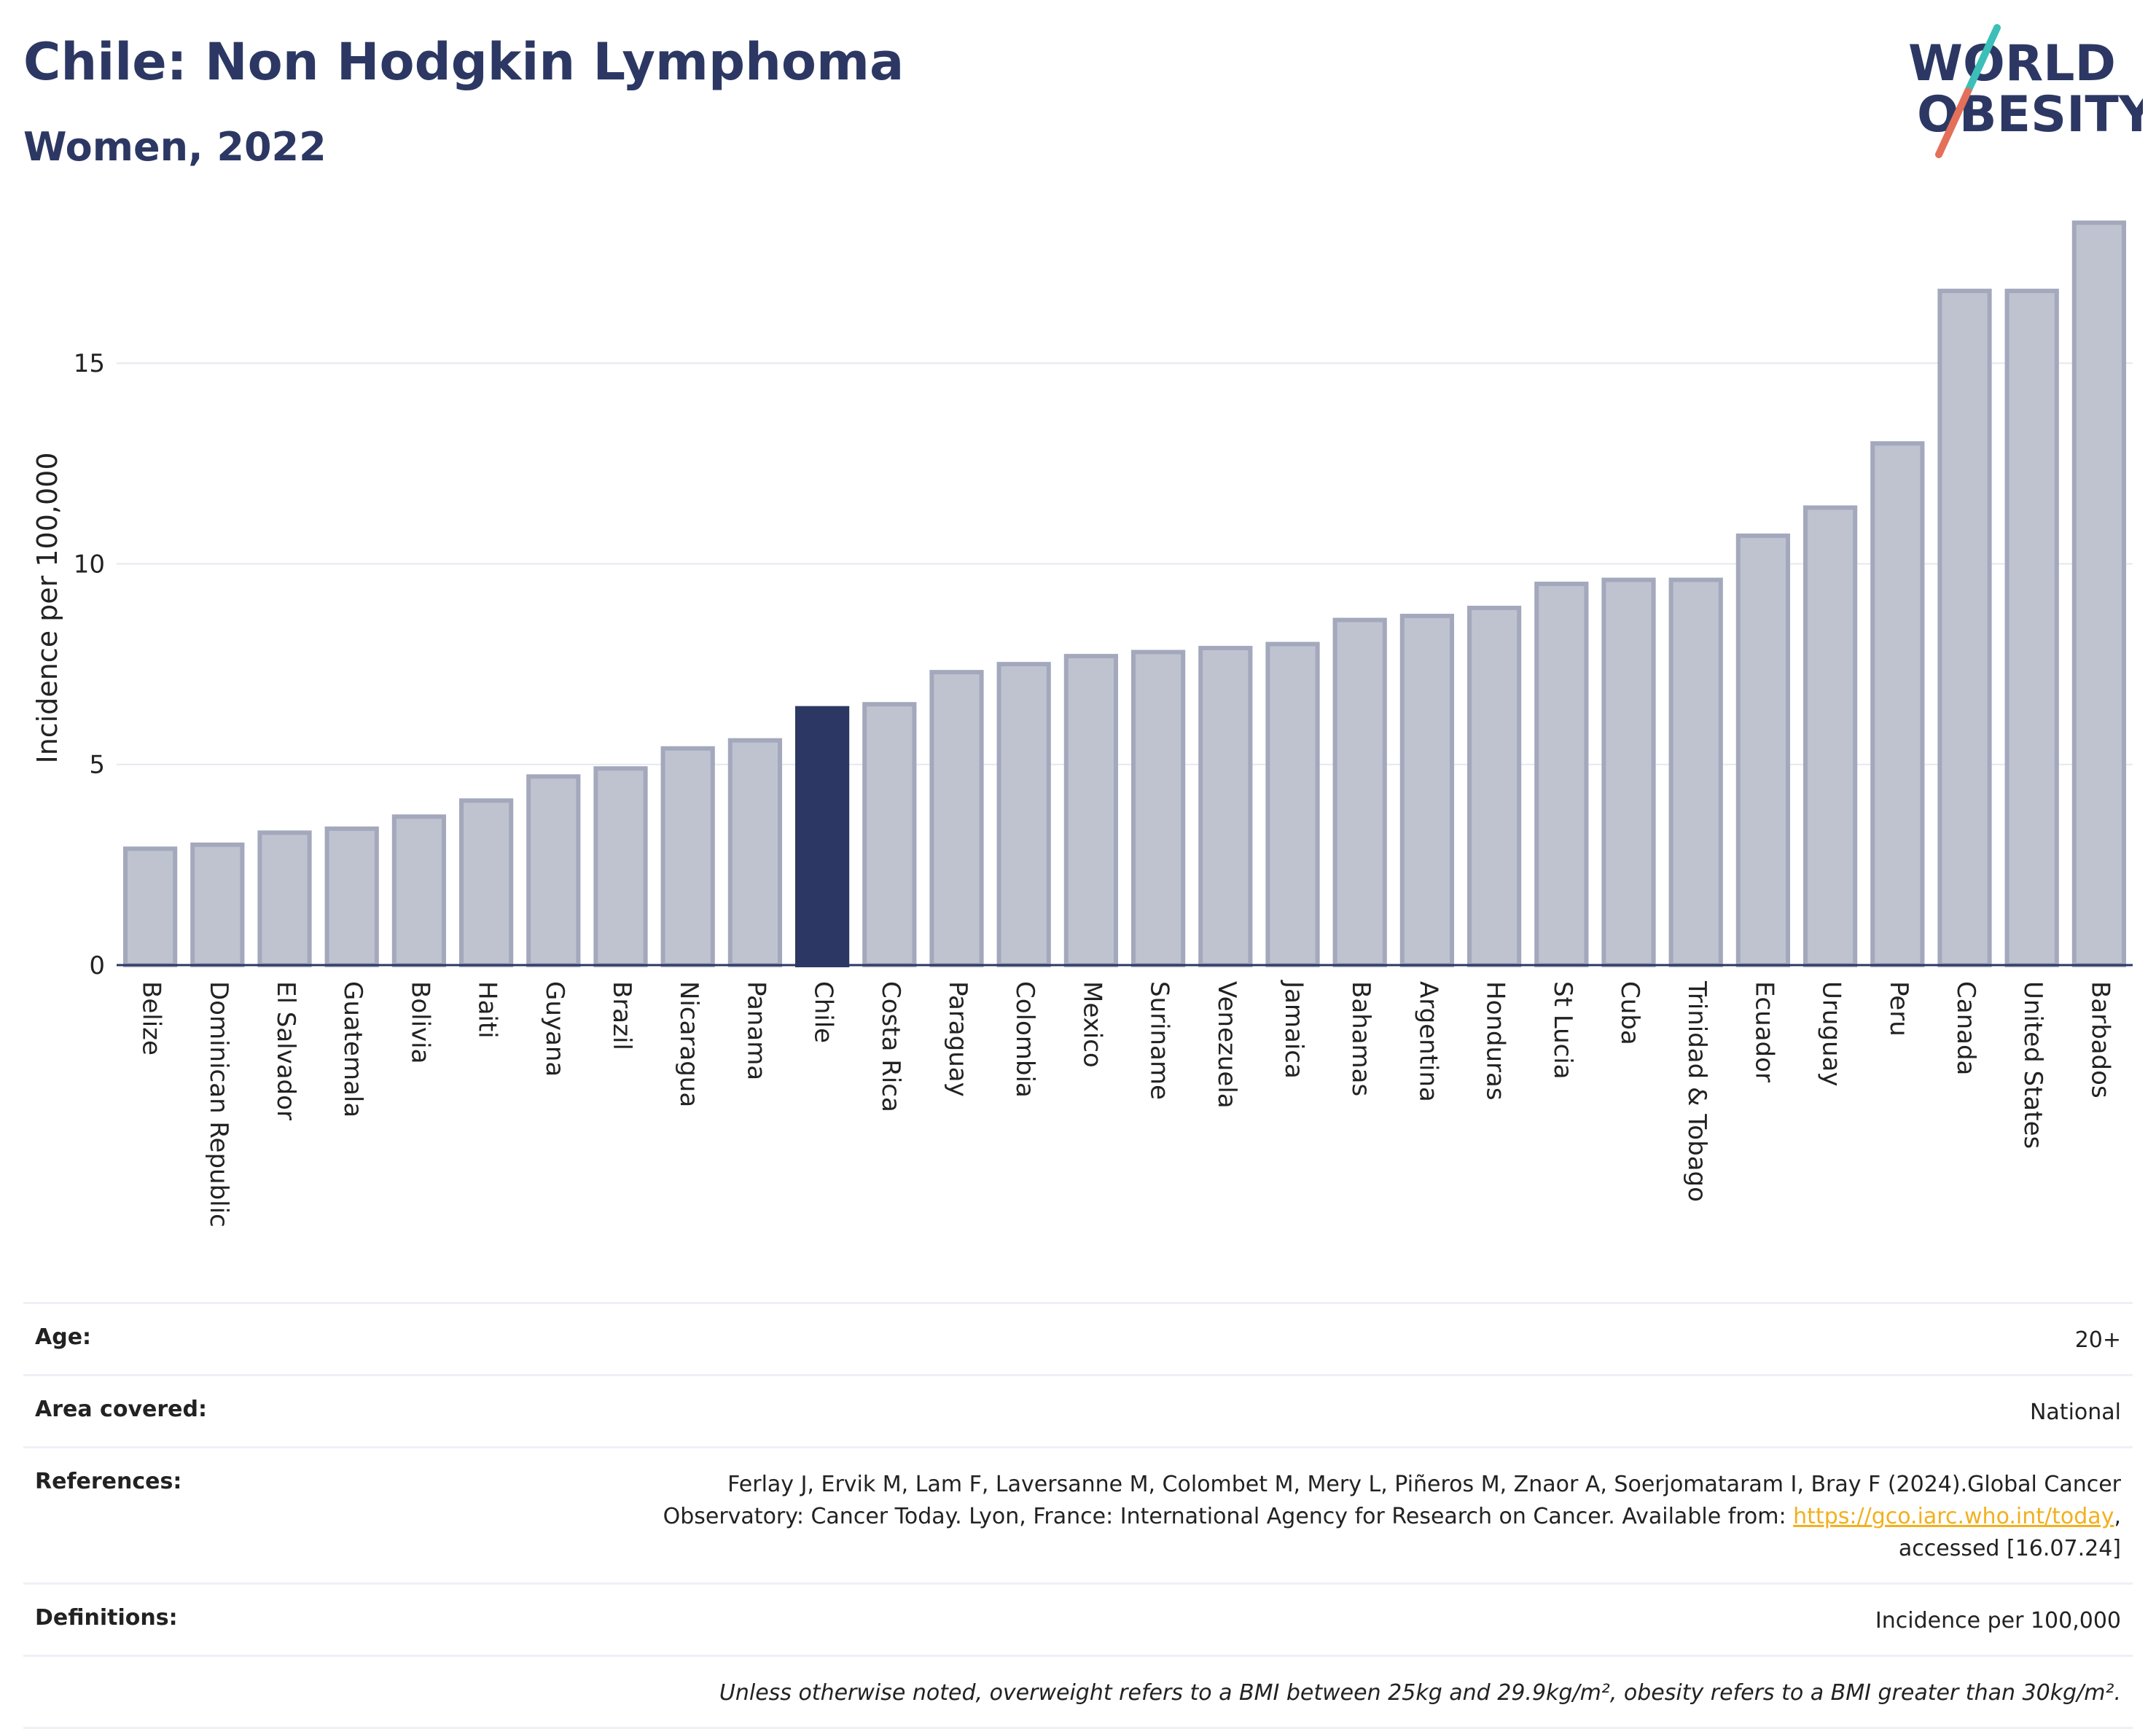 The width and height of the screenshot is (2156, 1729). I want to click on bar-guyana, so click(553, 871).